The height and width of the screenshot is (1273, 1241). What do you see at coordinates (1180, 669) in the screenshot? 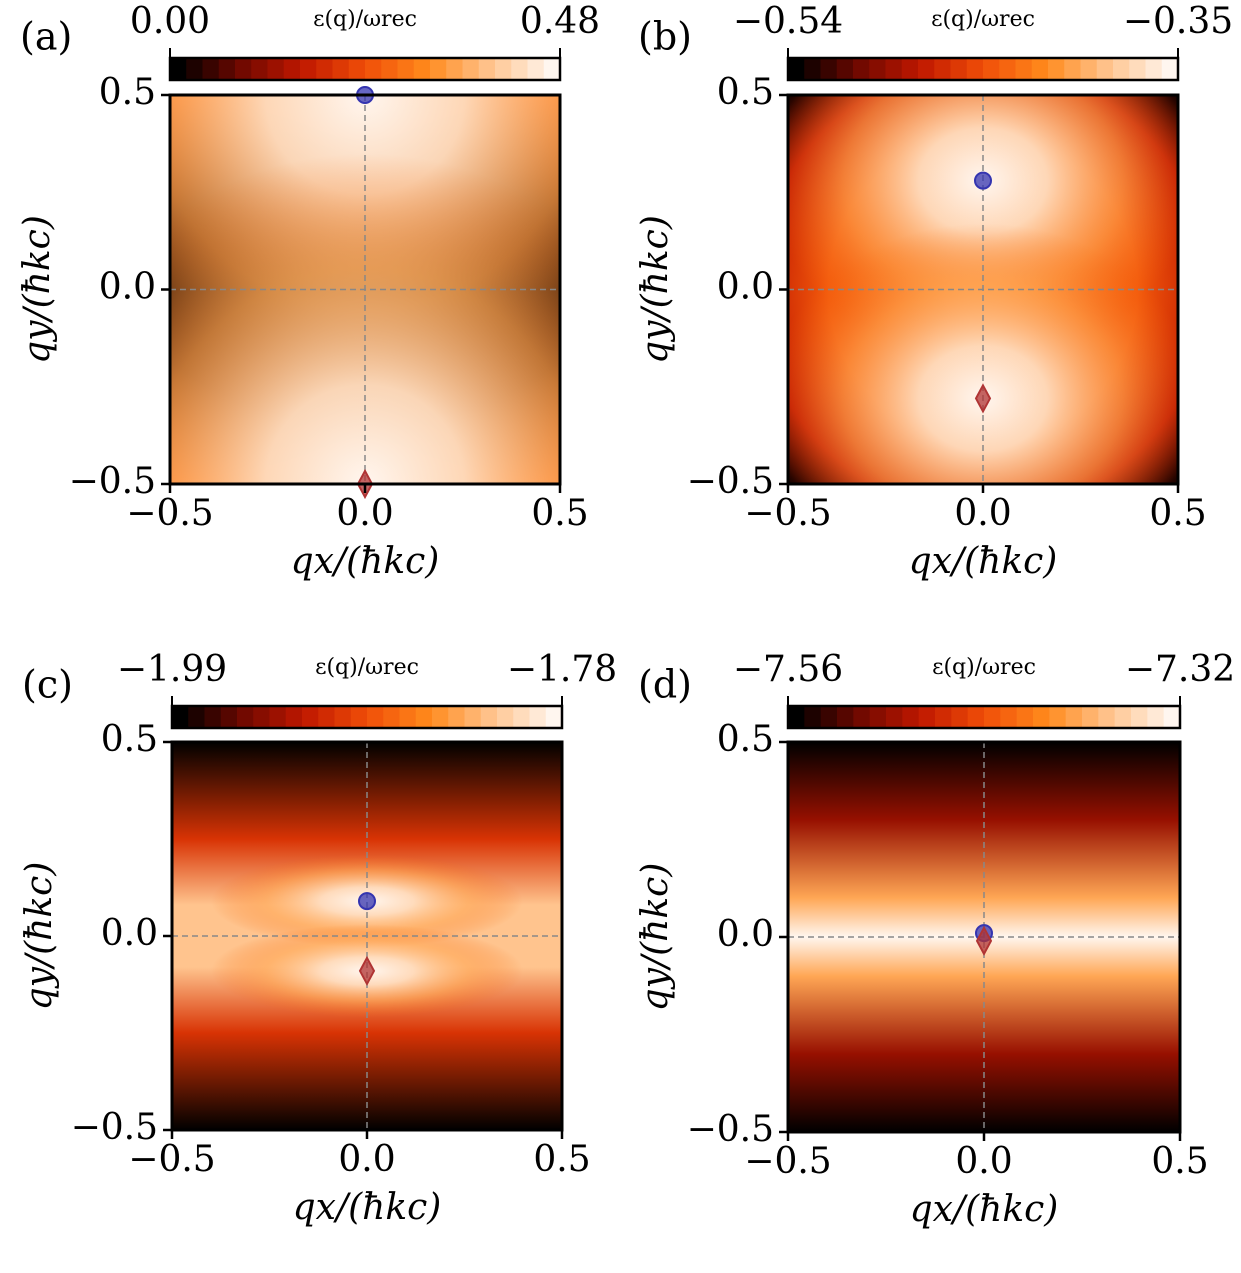
I see `colorbar-tick-label: −7.32` at bounding box center [1180, 669].